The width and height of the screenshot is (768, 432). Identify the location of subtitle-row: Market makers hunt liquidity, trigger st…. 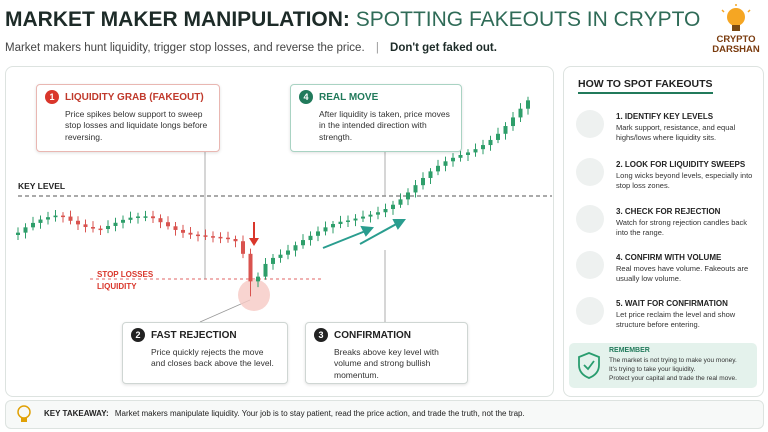
(251, 48).